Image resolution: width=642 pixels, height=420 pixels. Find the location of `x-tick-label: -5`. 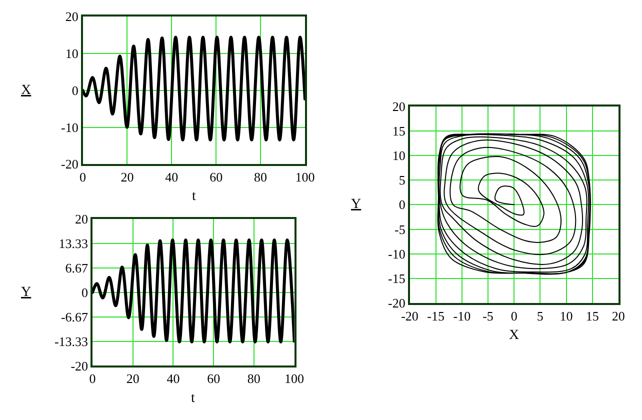

x-tick-label: -5 is located at coordinates (488, 316).